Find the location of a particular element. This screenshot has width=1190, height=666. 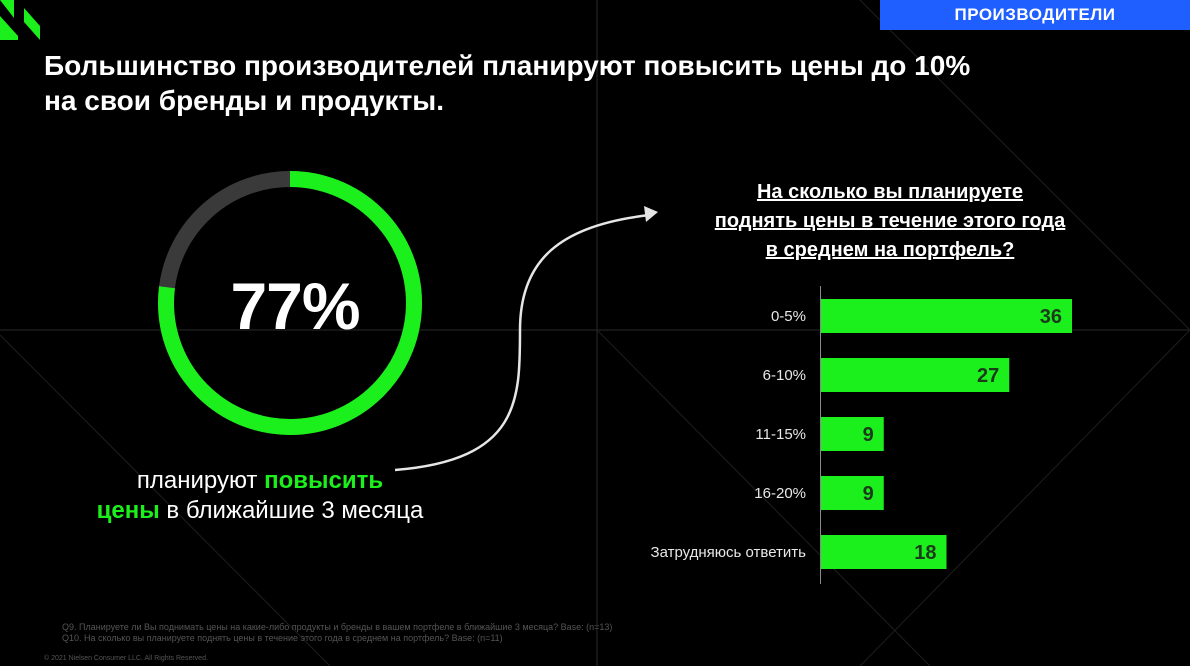

category-label-3: 16-20% is located at coordinates (780, 493).